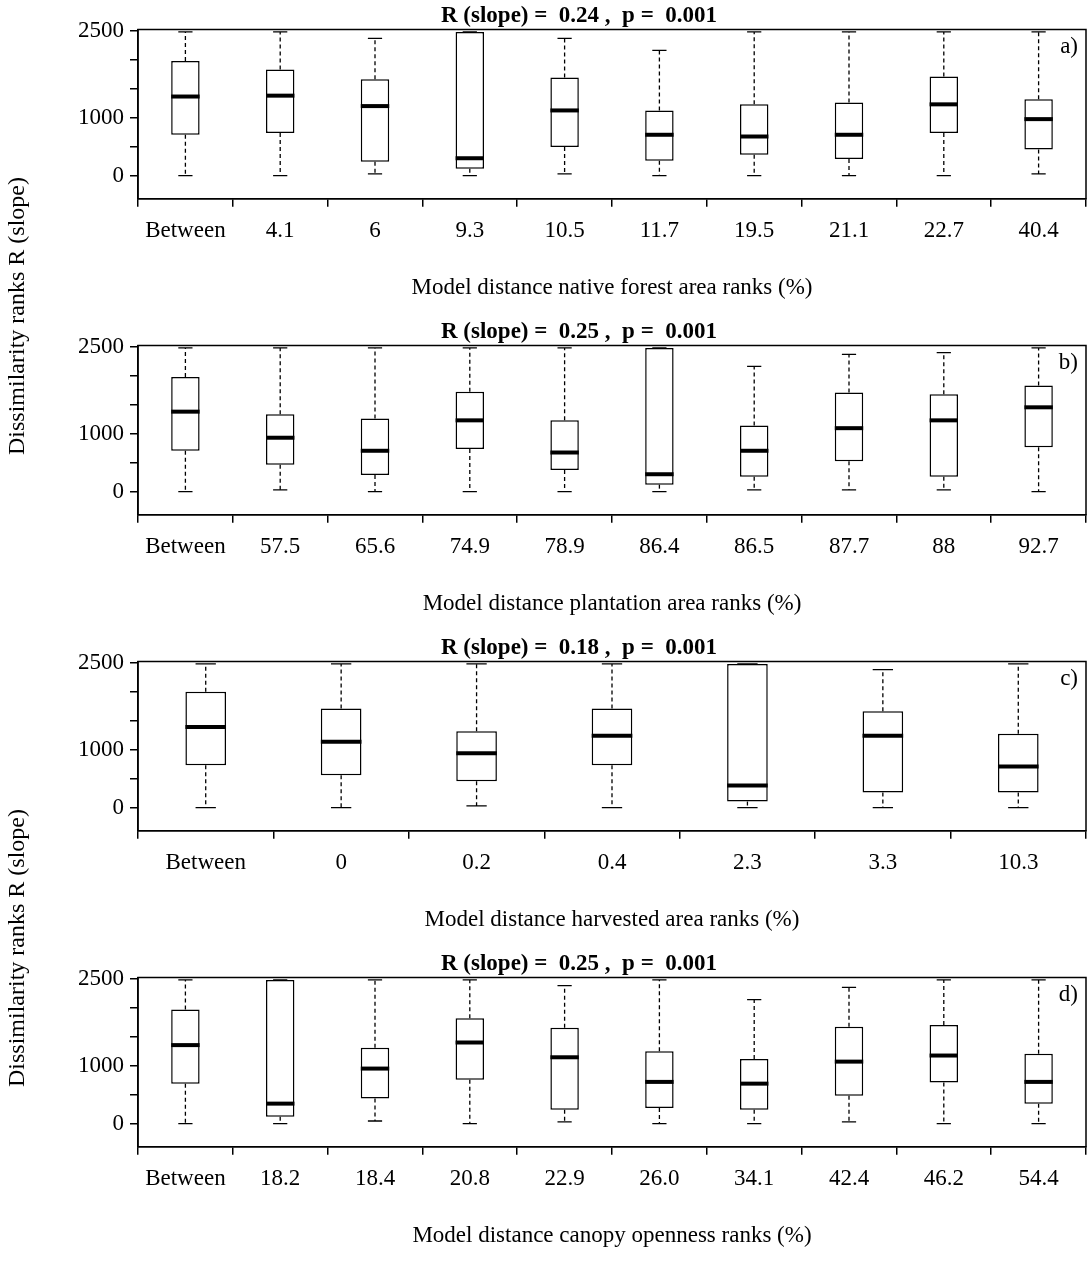  I want to click on x-axis-title: Model distance canopy openness ranks (%), so click(612, 1235).